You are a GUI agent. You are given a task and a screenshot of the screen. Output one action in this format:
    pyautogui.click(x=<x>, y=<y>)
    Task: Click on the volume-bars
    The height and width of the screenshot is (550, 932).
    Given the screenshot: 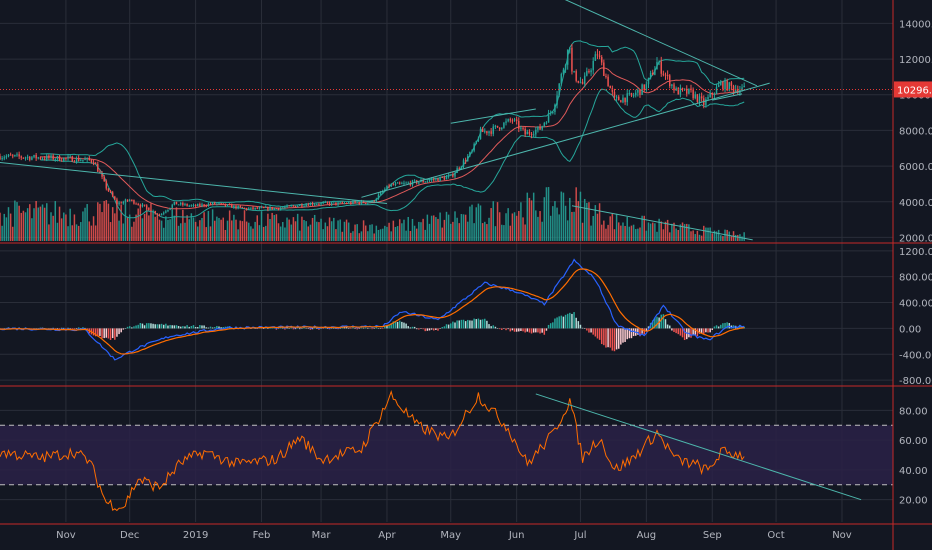 What is the action you would take?
    pyautogui.click(x=372, y=214)
    